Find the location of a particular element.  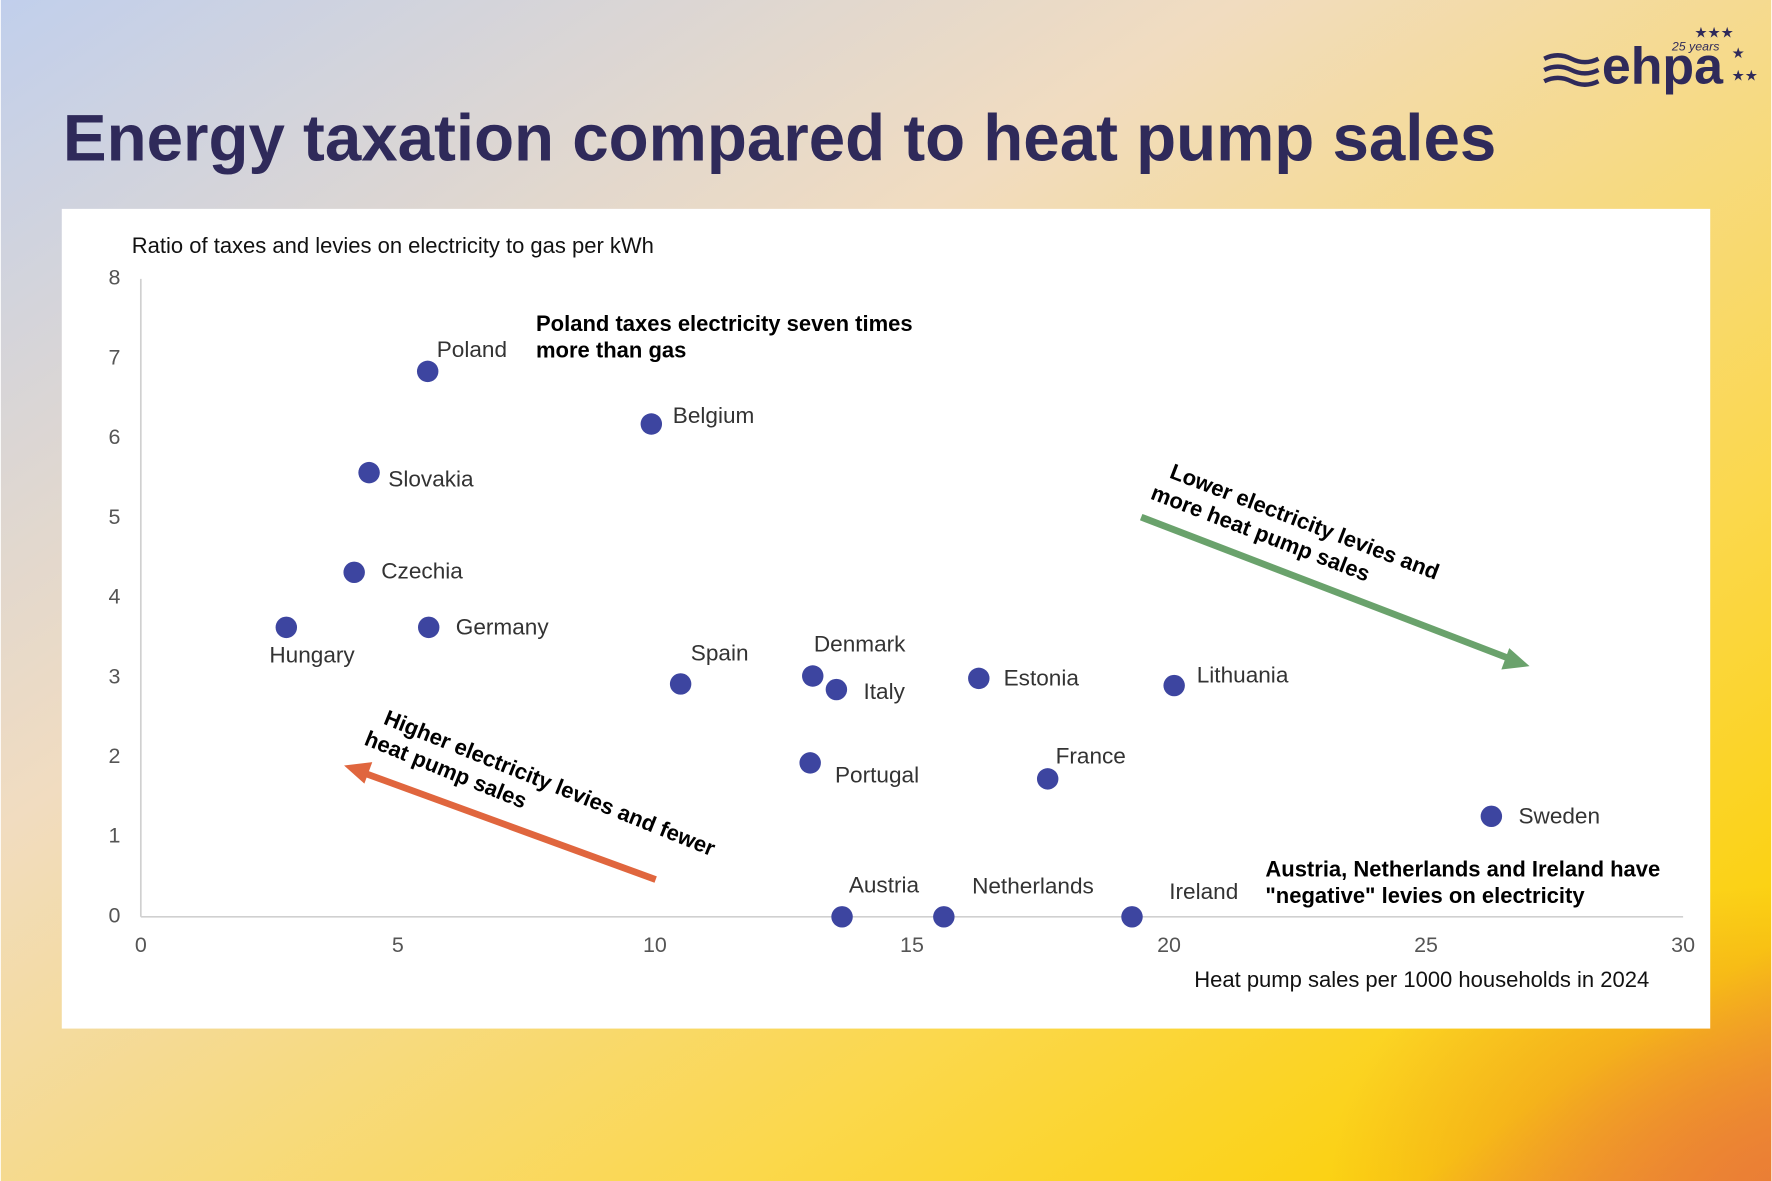

y-tick-label: 5 is located at coordinates (115, 517).